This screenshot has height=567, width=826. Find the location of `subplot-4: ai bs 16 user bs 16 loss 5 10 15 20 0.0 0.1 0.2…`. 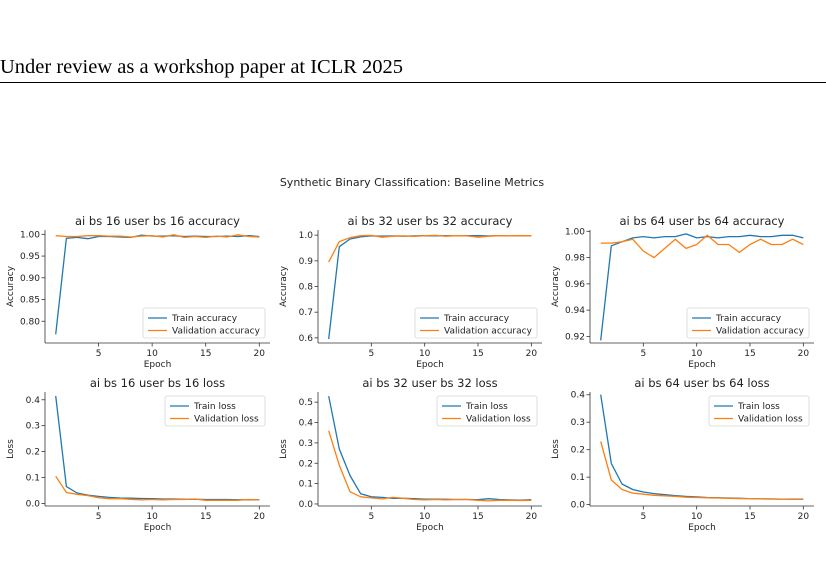

subplot-4: ai bs 16 user bs 16 loss 5 10 15 20 0.0 0.1 0.2… is located at coordinates (138, 454).